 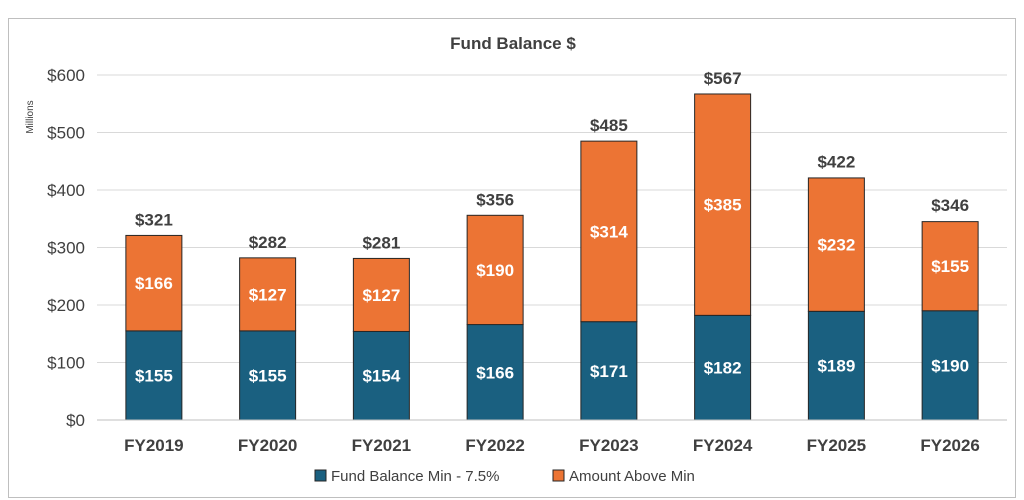 I want to click on total-value-label: $321, so click(x=154, y=219).